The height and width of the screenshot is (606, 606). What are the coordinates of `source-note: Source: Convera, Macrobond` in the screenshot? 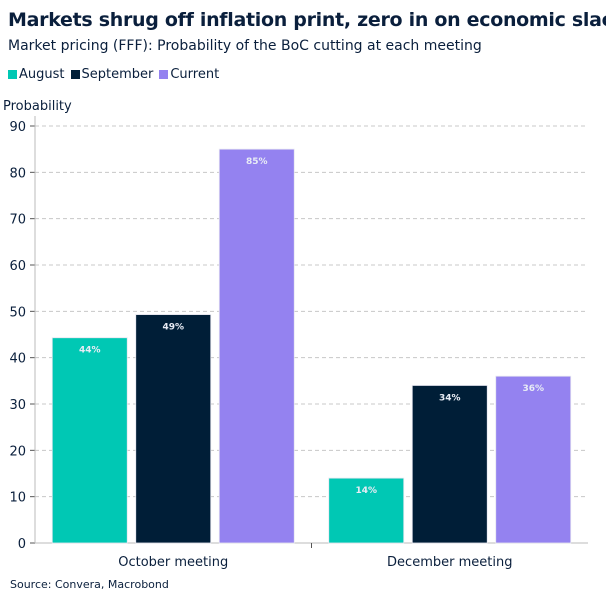 It's located at (89, 584).